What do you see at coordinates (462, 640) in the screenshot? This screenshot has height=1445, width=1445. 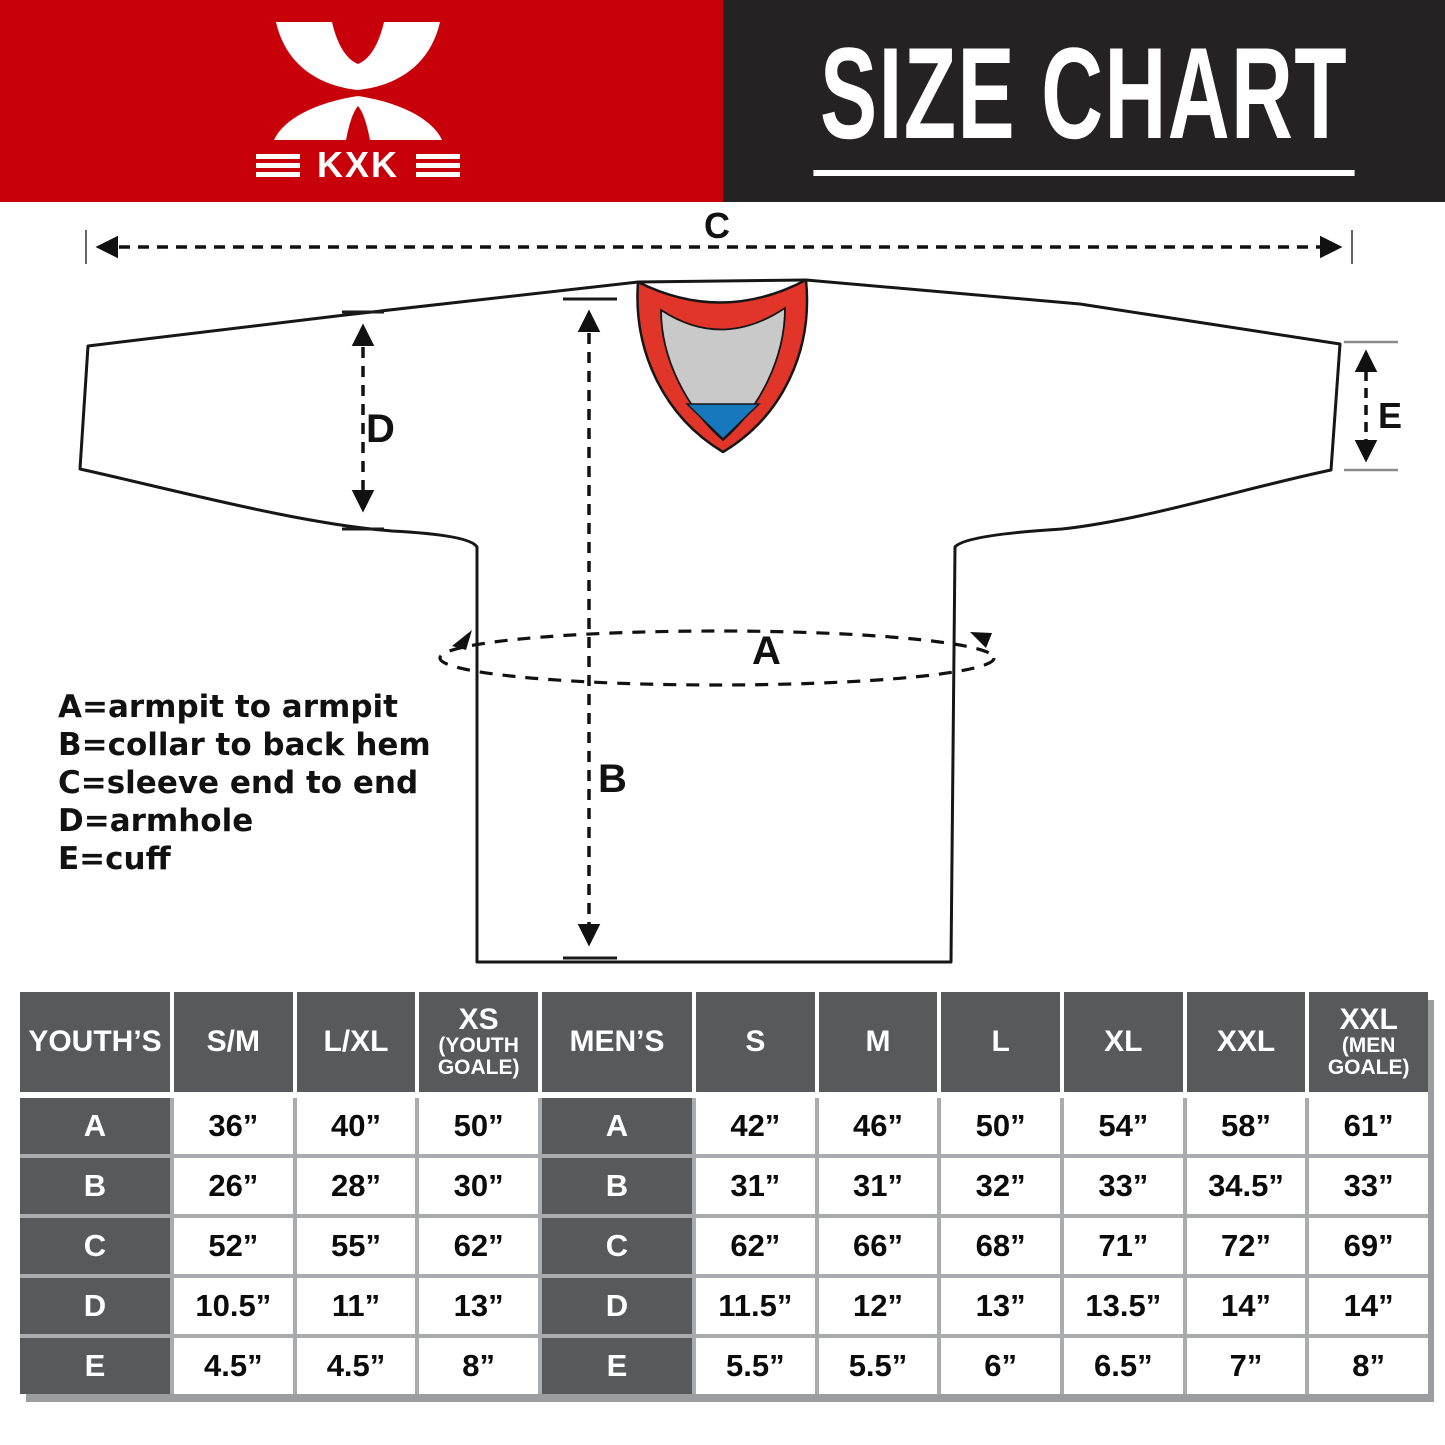 I see `girth-arrowhead-left` at bounding box center [462, 640].